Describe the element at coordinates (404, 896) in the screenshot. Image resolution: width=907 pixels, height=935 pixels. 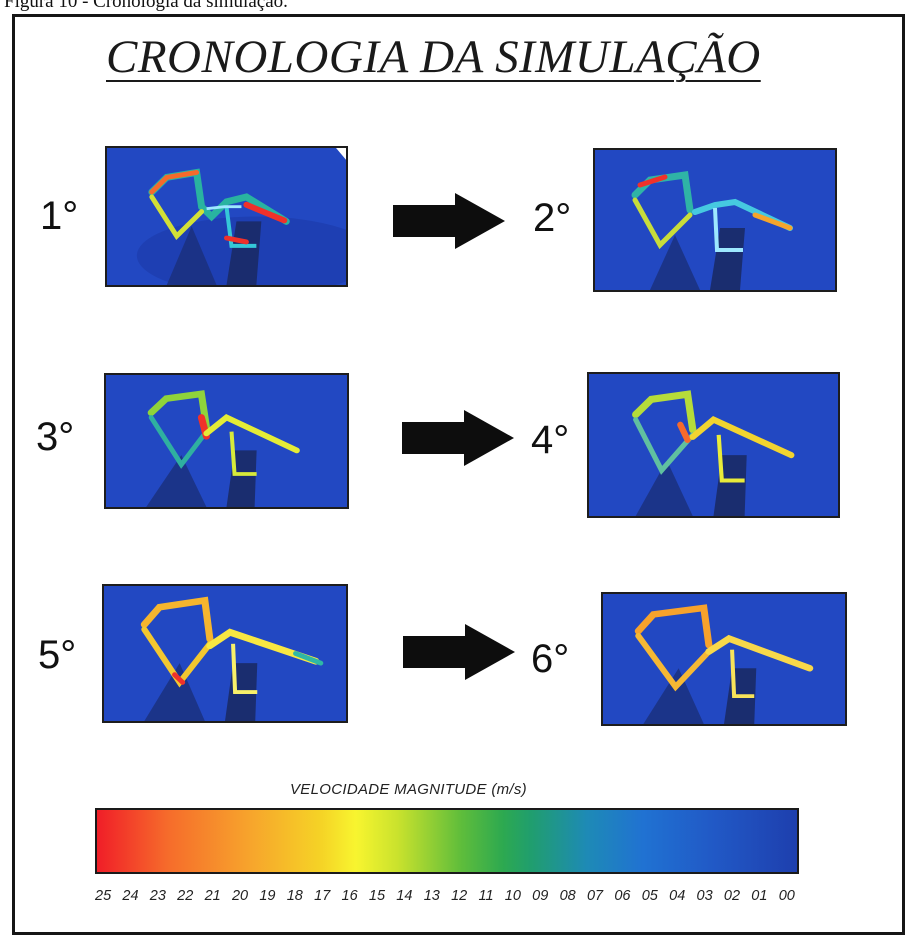
I see `colorbar-tick-label: 14` at that location.